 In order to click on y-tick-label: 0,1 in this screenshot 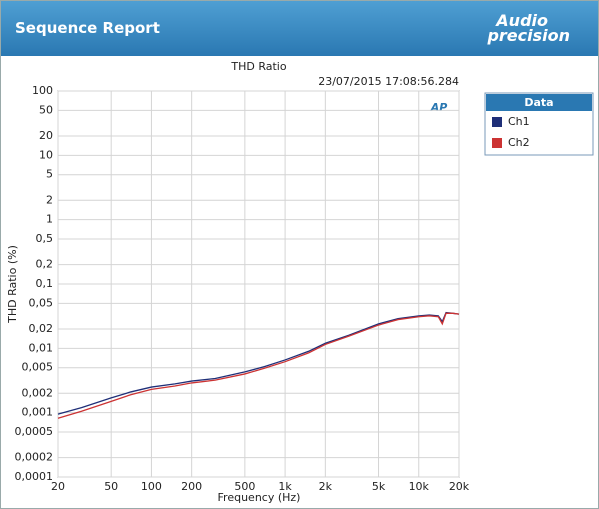, I will do `click(45, 283)`.